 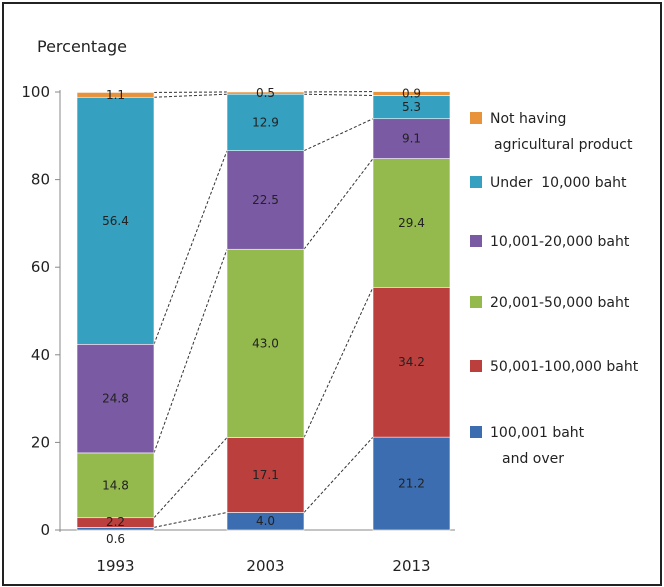 I want to click on x-tick-label: 2013, so click(x=411, y=566).